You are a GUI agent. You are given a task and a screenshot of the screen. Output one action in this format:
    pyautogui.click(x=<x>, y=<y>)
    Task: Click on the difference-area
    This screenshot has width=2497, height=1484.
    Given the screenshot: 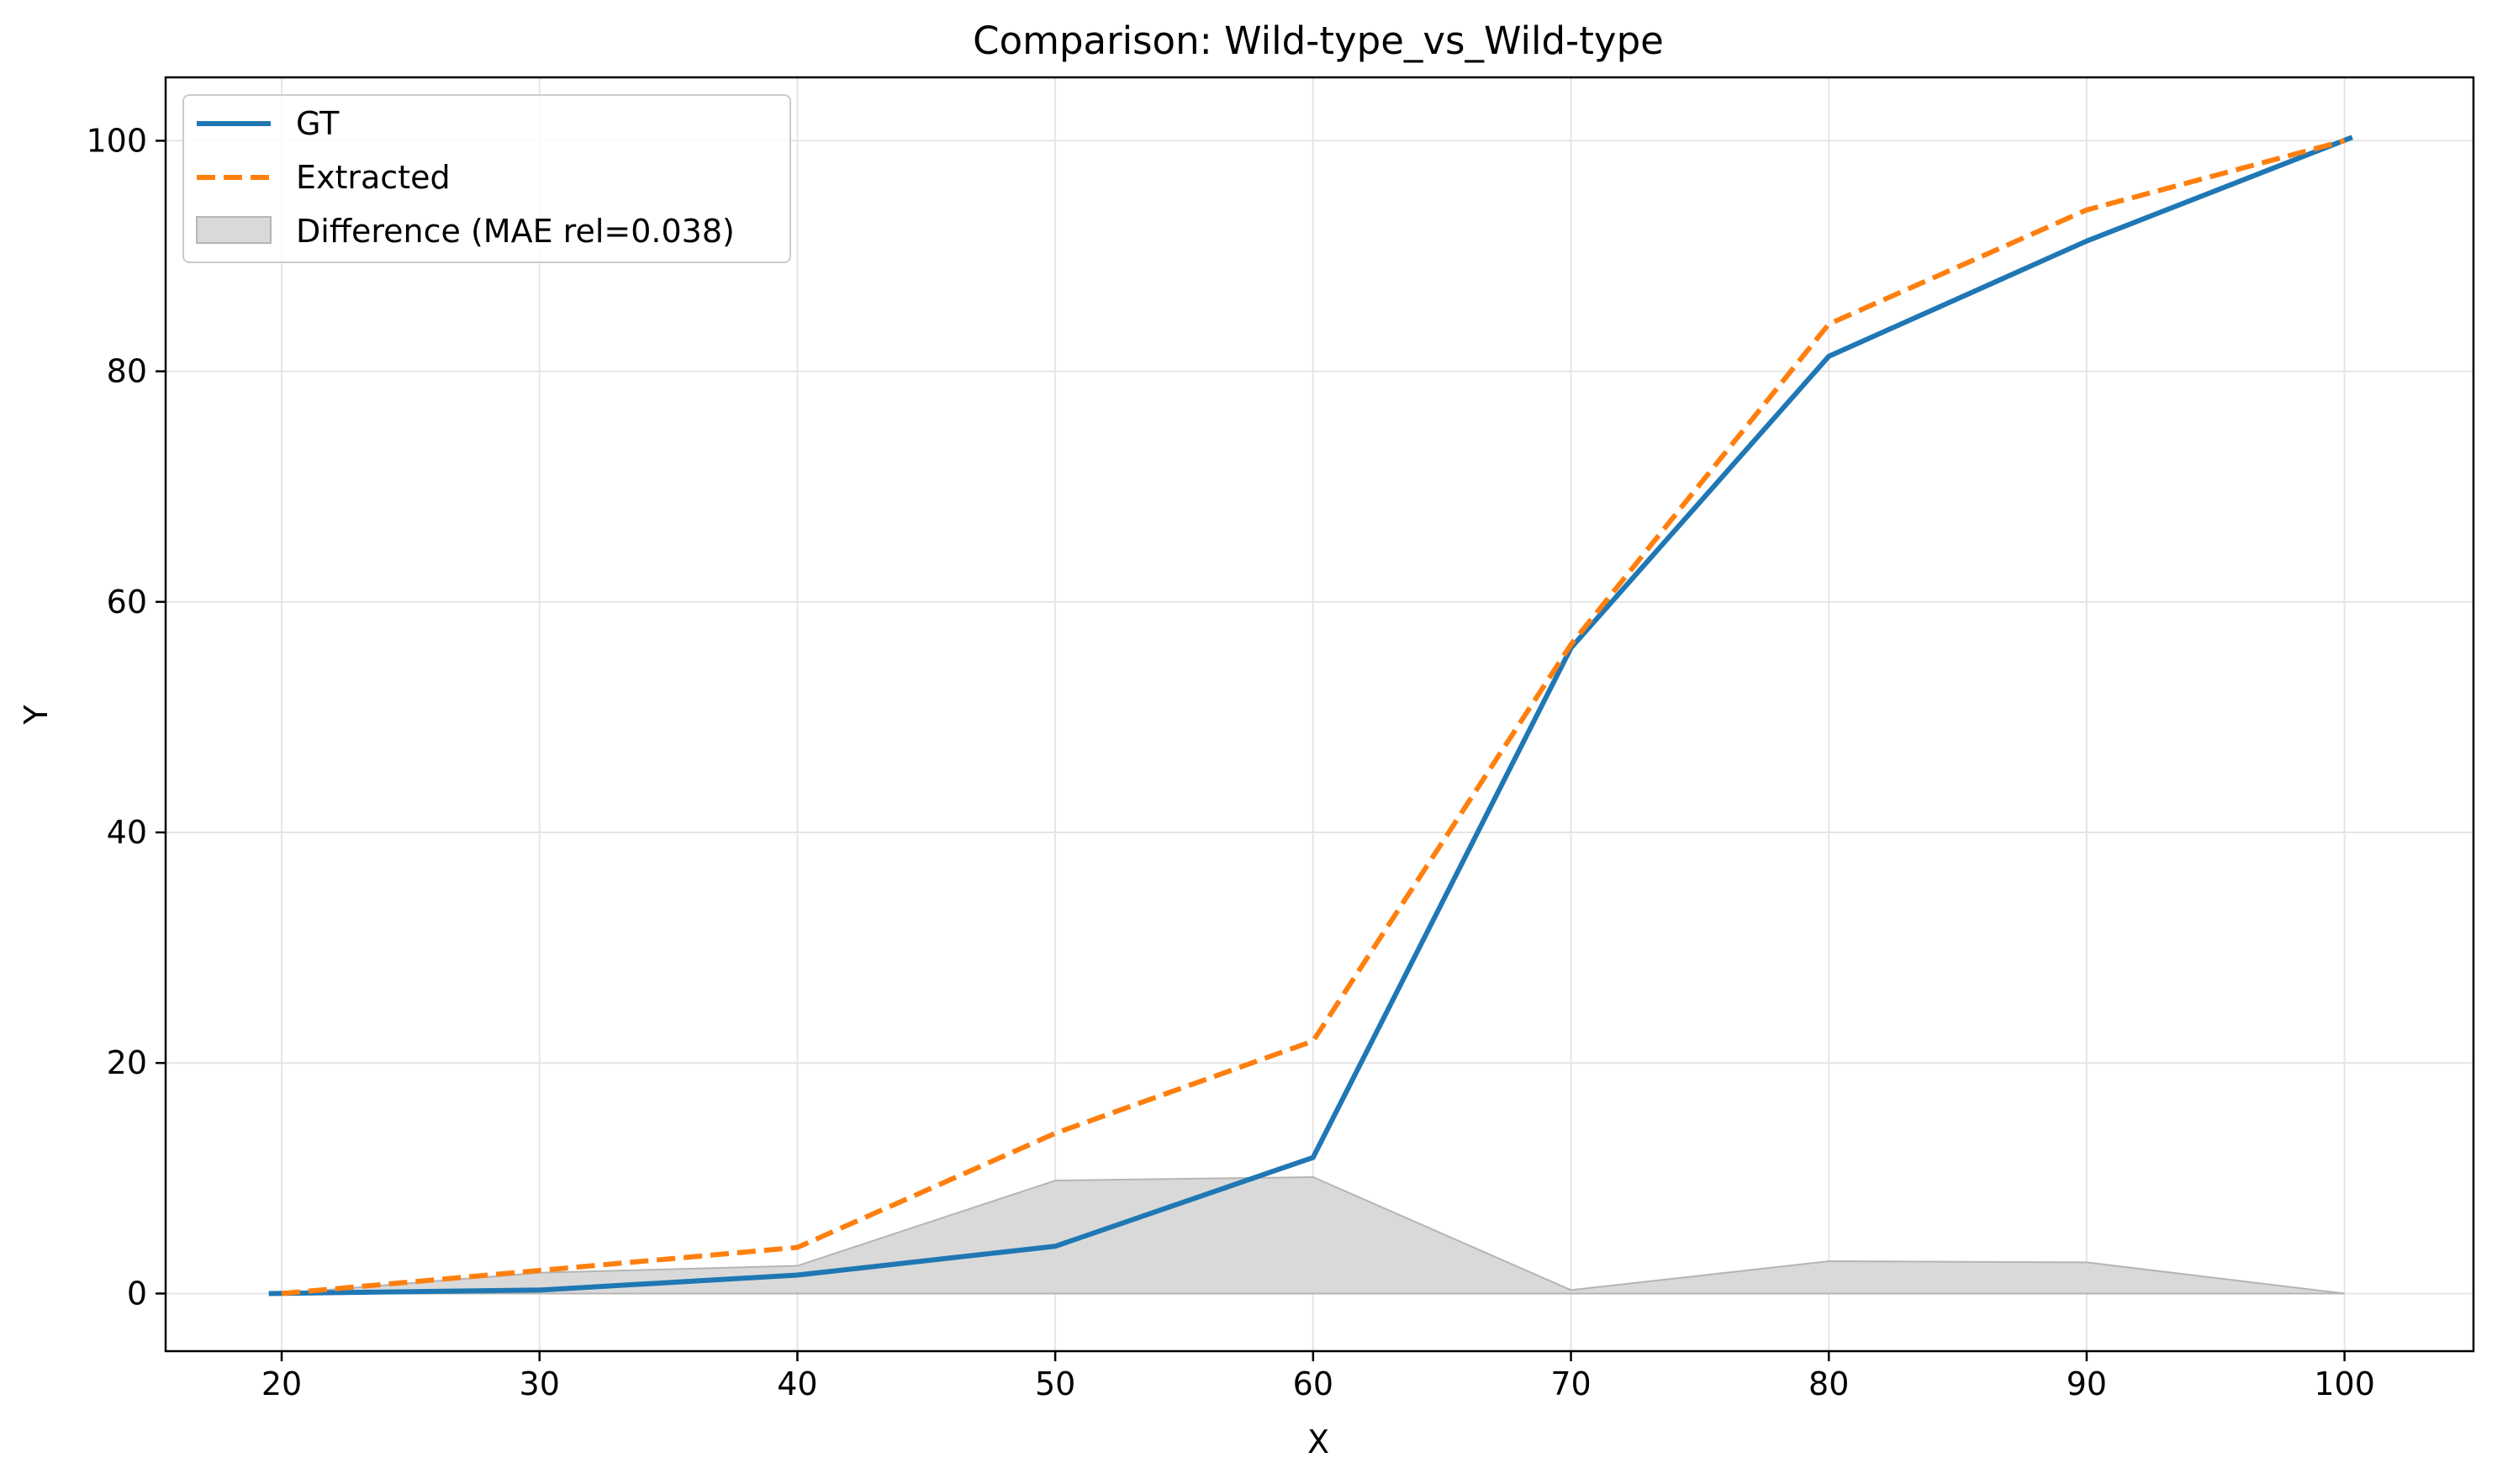 What is the action you would take?
    pyautogui.click(x=1313, y=1235)
    